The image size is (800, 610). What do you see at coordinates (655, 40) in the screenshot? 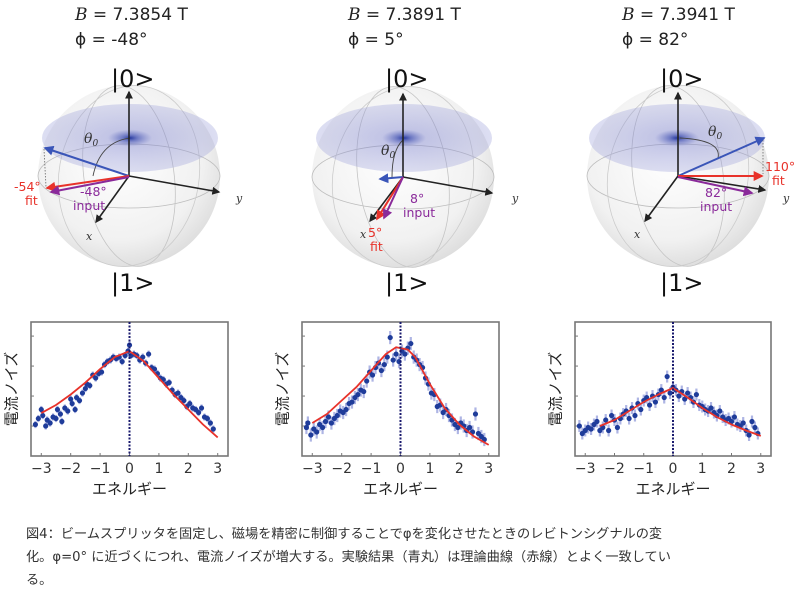
I see `panel-3-phi-label: ϕ = 82°` at bounding box center [655, 40].